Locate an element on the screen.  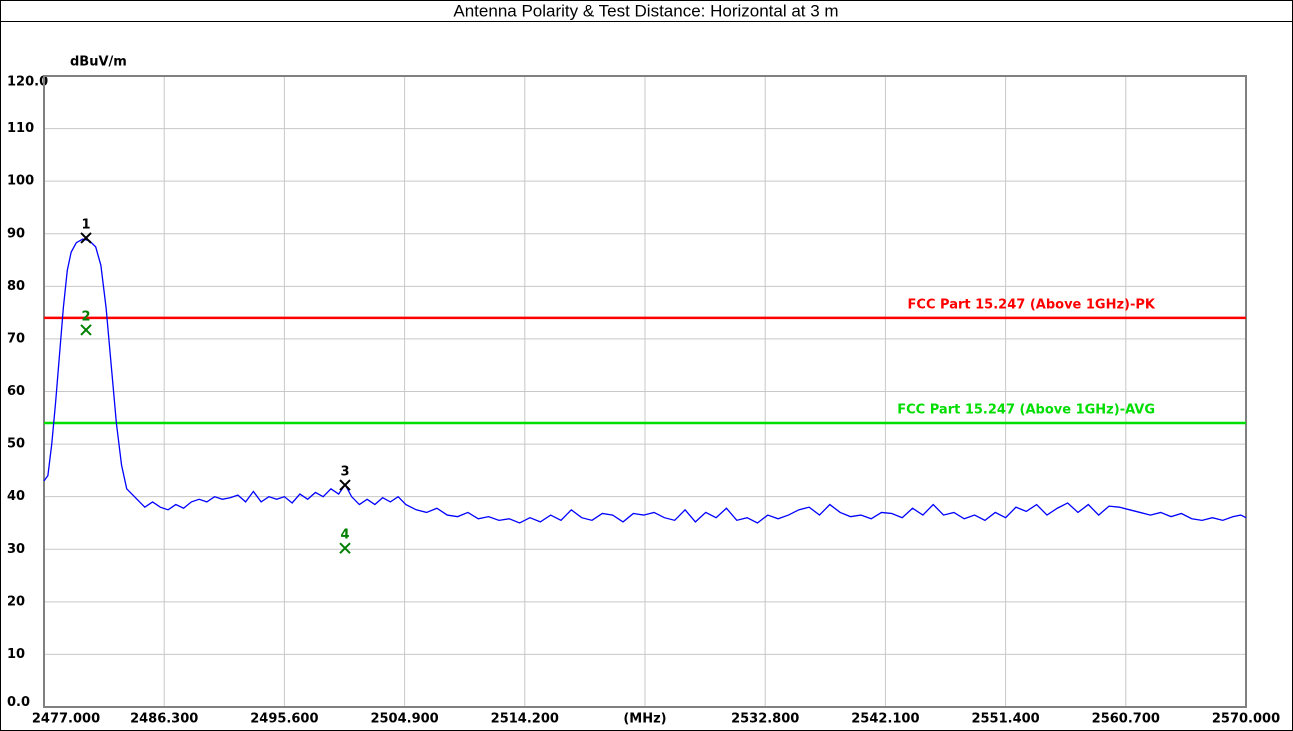
limit-label: FCC Part 15.247 (Above 1GHz)-PK is located at coordinates (1032, 304).